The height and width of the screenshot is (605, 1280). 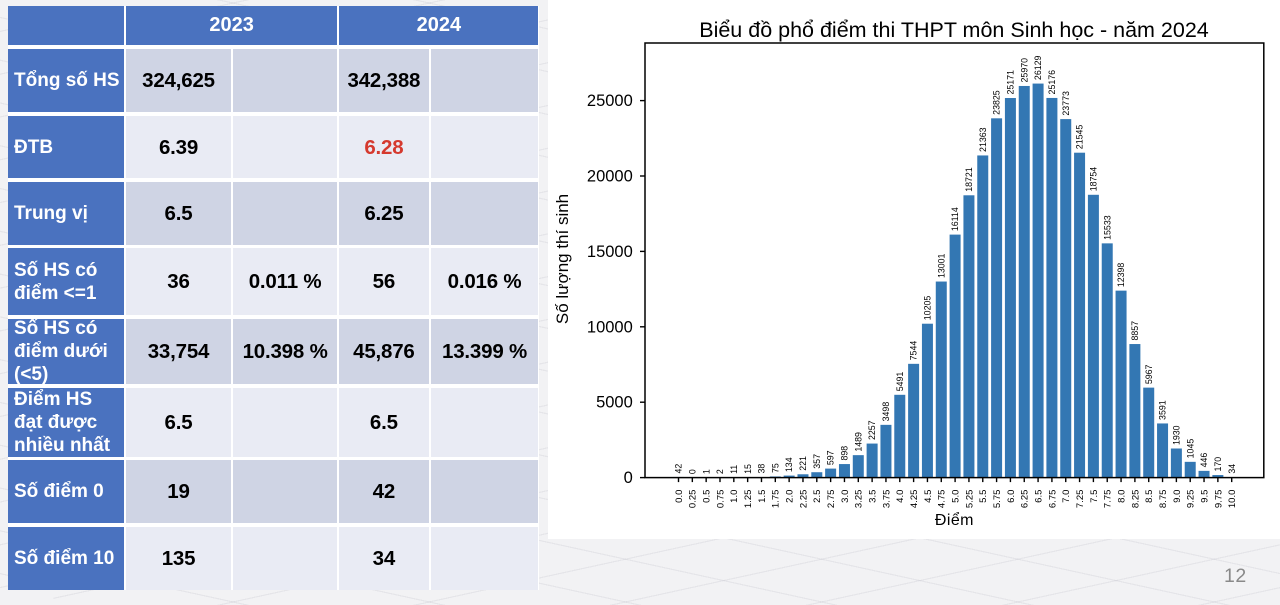 What do you see at coordinates (845, 496) in the screenshot?
I see `svg-text: 3.0` at bounding box center [845, 496].